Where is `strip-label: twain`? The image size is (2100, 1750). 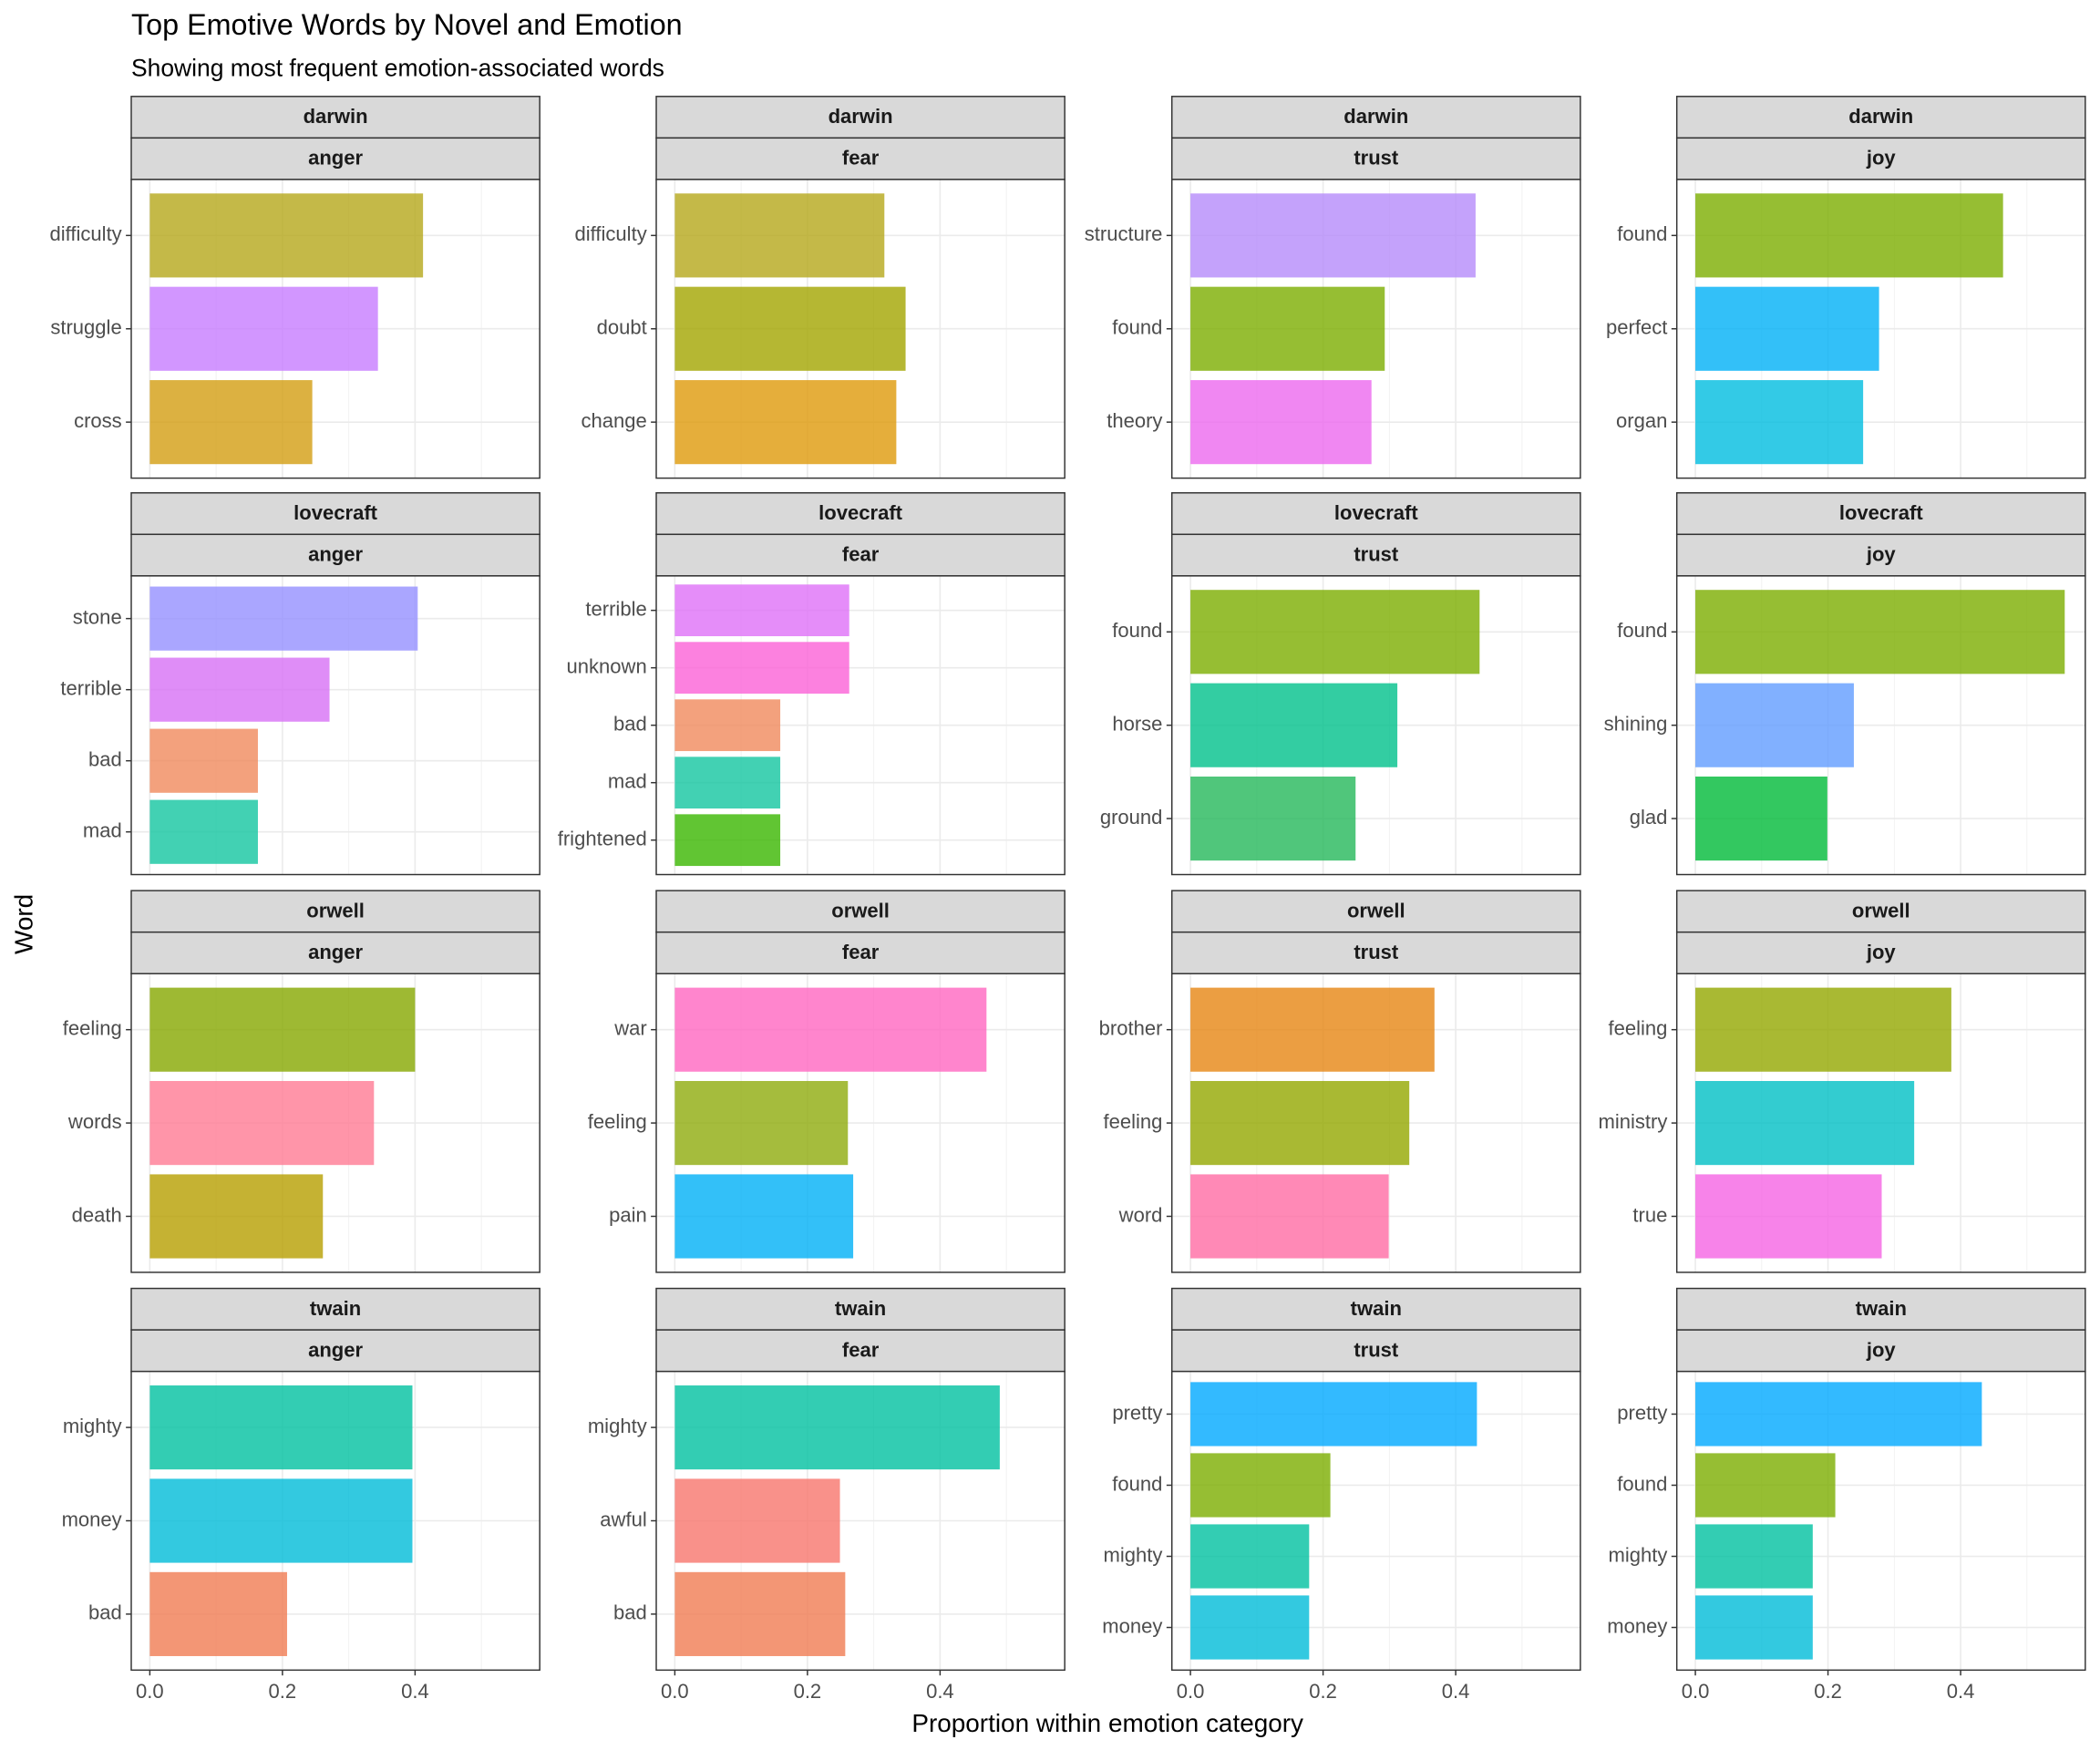
strip-label: twain is located at coordinates (1881, 1308).